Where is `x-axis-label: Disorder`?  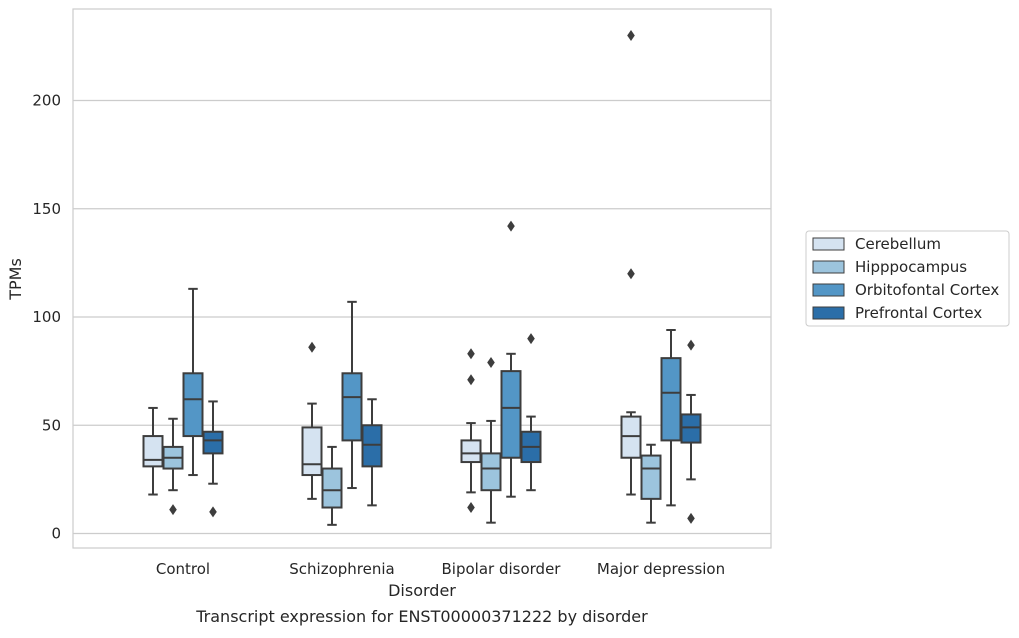
x-axis-label: Disorder is located at coordinates (422, 590).